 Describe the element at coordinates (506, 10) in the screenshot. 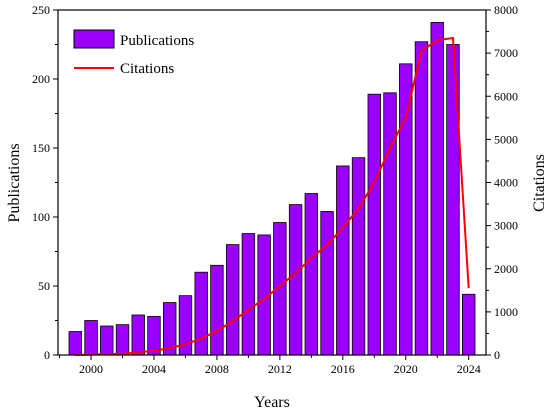

I see `y2-tick-label: 8000` at that location.